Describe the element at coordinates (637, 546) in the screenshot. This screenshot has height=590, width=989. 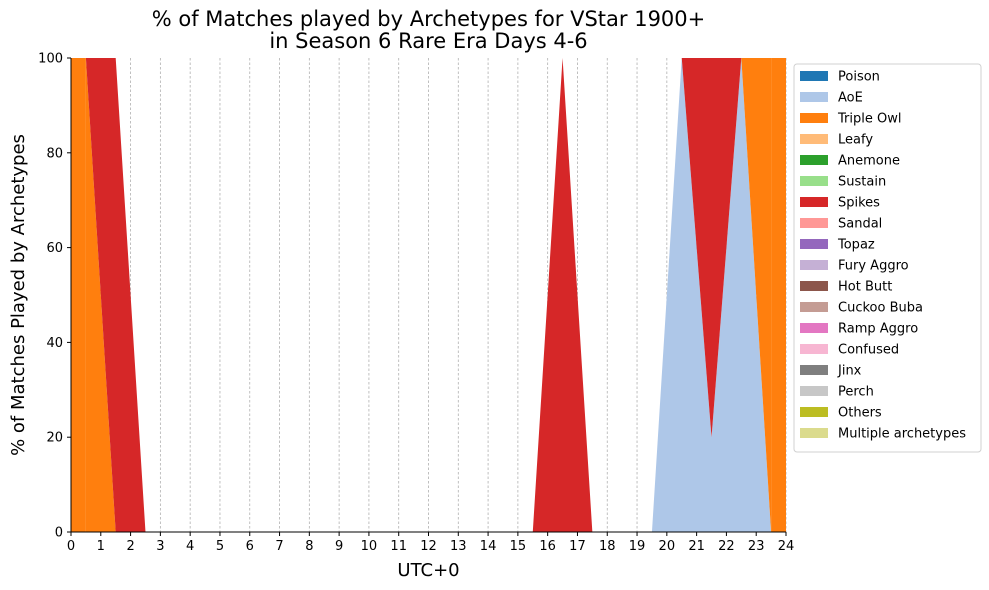
I see `x-tick-label: 19` at that location.